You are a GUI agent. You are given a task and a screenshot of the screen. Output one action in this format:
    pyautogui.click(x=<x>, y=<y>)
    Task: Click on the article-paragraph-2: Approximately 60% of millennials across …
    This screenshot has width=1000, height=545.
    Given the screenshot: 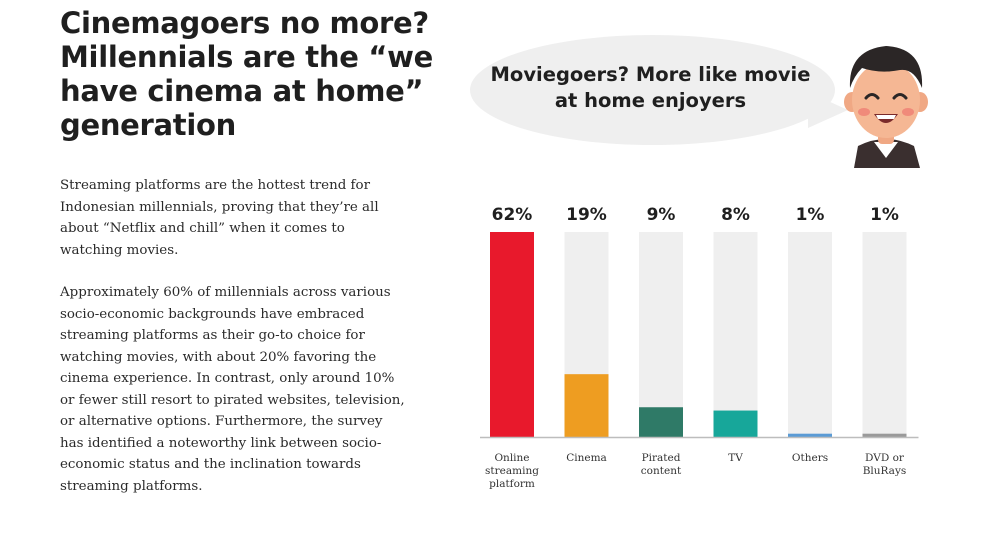 What is the action you would take?
    pyautogui.click(x=232, y=389)
    